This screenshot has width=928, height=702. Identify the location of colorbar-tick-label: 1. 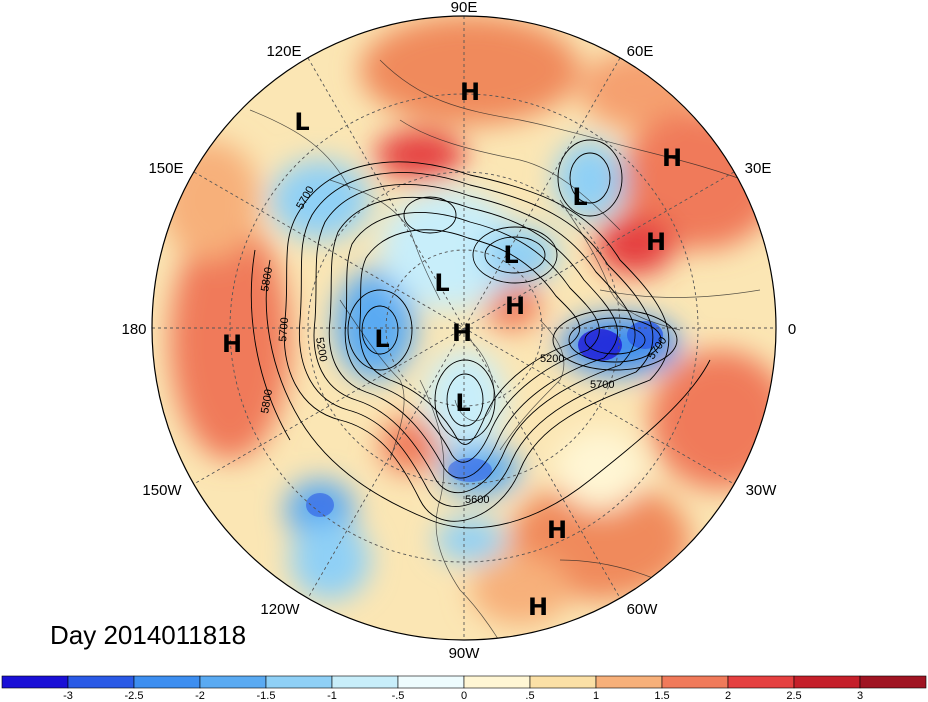
(596, 696).